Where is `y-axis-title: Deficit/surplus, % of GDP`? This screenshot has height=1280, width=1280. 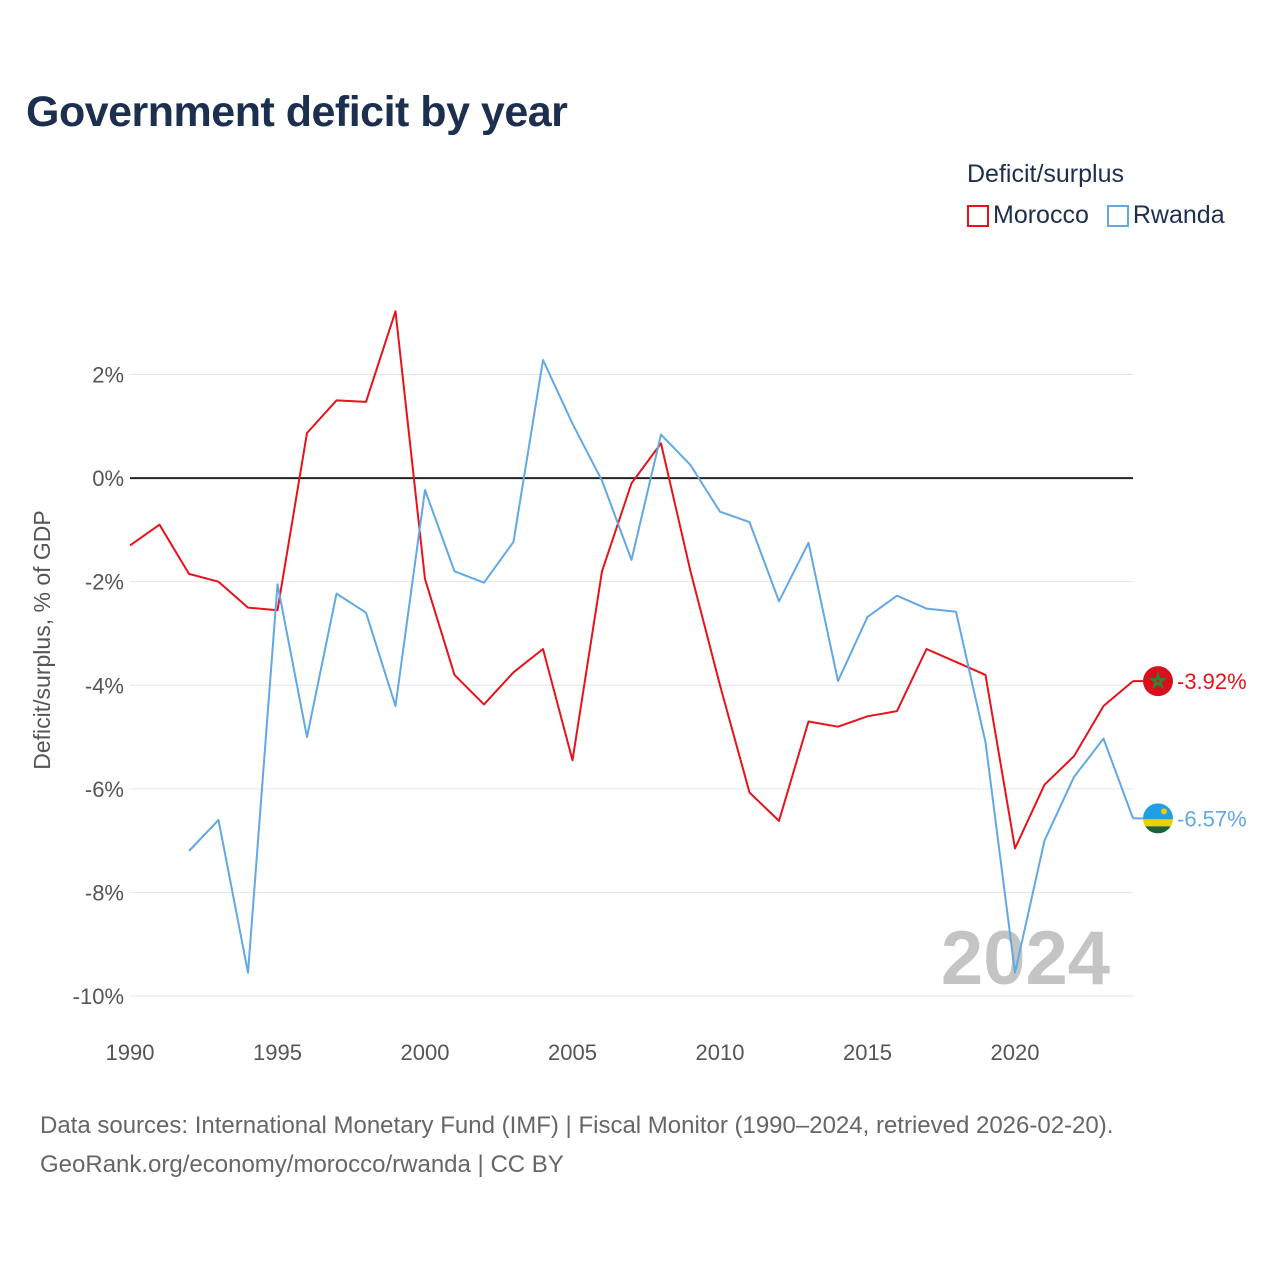 y-axis-title: Deficit/surplus, % of GDP is located at coordinates (42, 639).